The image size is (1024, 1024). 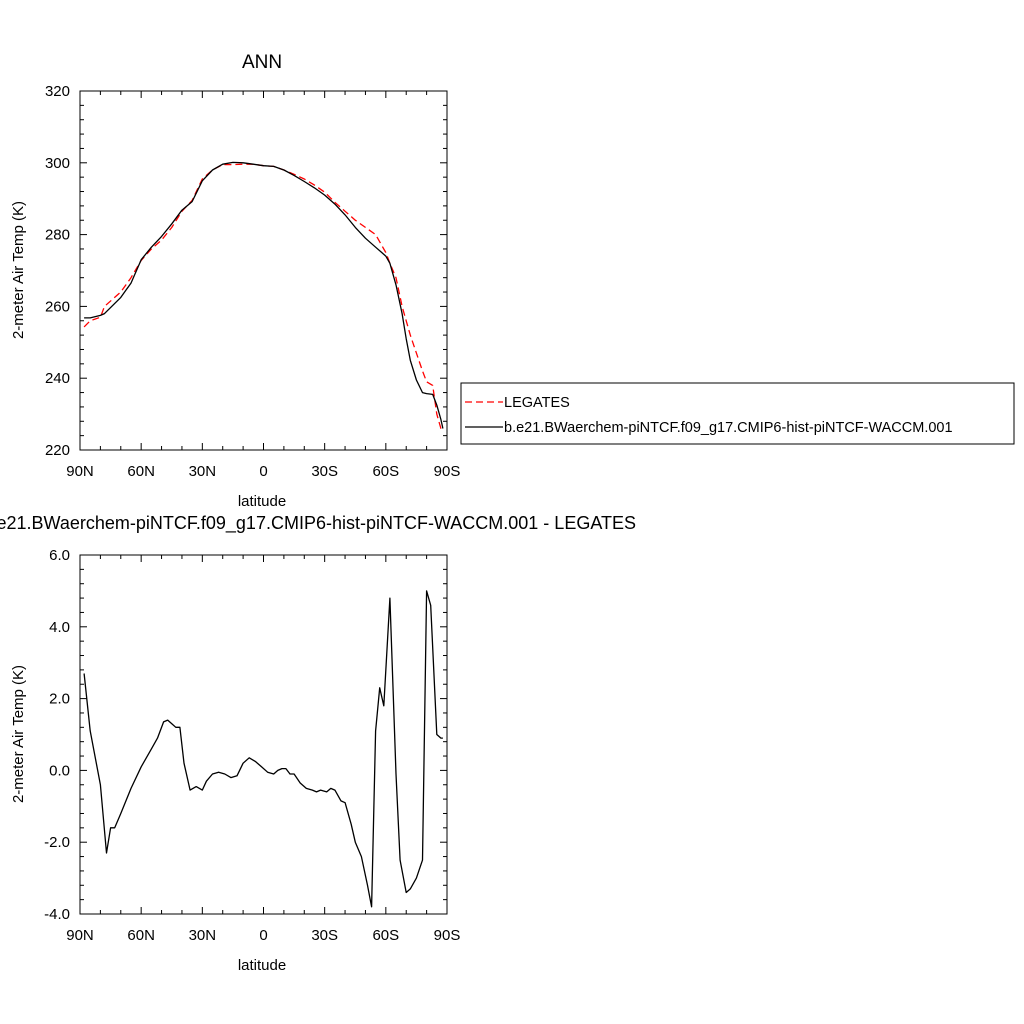 I want to click on bottom-y-axis-label: 2-meter Air Temp (K), so click(x=18, y=734).